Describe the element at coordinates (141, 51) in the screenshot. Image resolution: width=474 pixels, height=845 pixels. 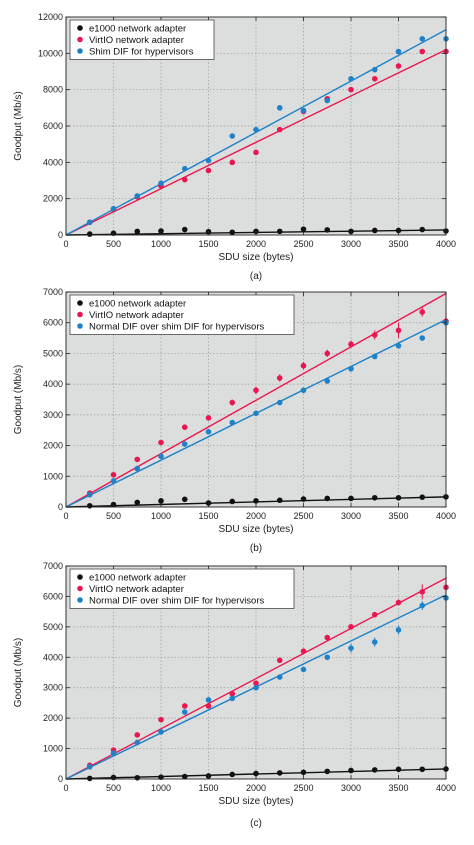
I see `legend-label: Shim DIF for hypervisors` at that location.